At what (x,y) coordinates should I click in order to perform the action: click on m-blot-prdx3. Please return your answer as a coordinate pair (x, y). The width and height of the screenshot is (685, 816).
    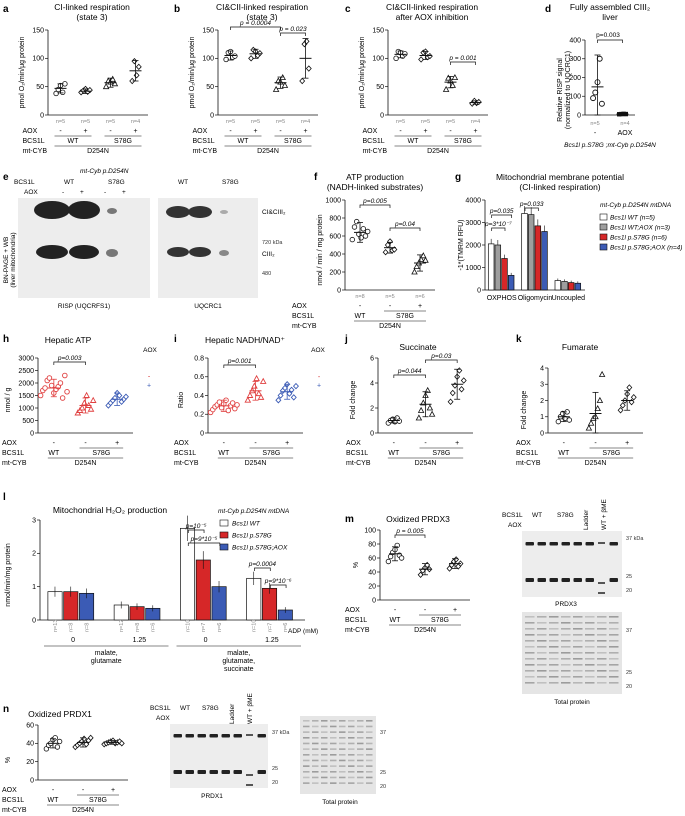
    Looking at the image, I should click on (572, 564).